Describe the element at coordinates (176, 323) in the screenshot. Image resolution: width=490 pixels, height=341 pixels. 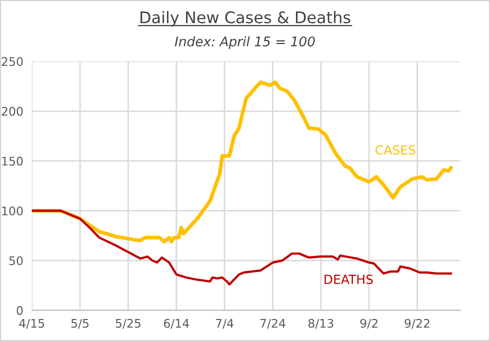
I see `x-tick-label: 6/14` at that location.